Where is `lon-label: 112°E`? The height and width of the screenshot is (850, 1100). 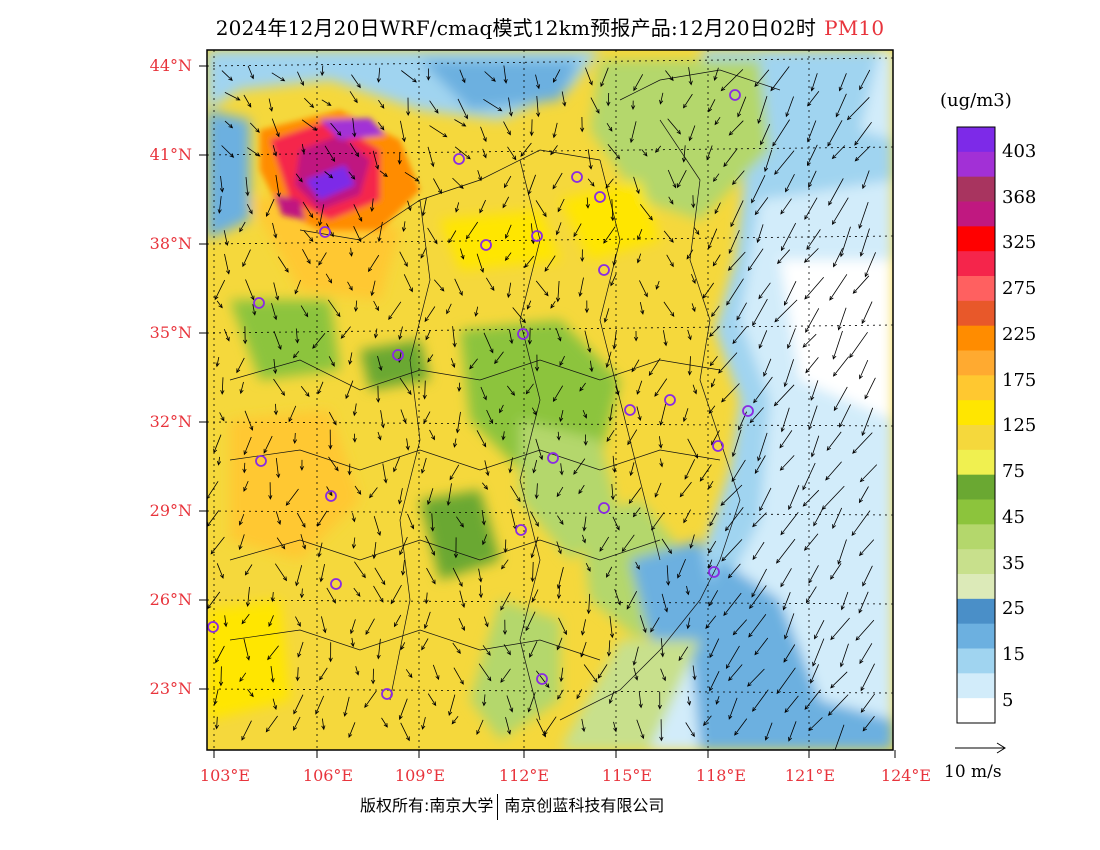
lon-label: 112°E is located at coordinates (524, 775).